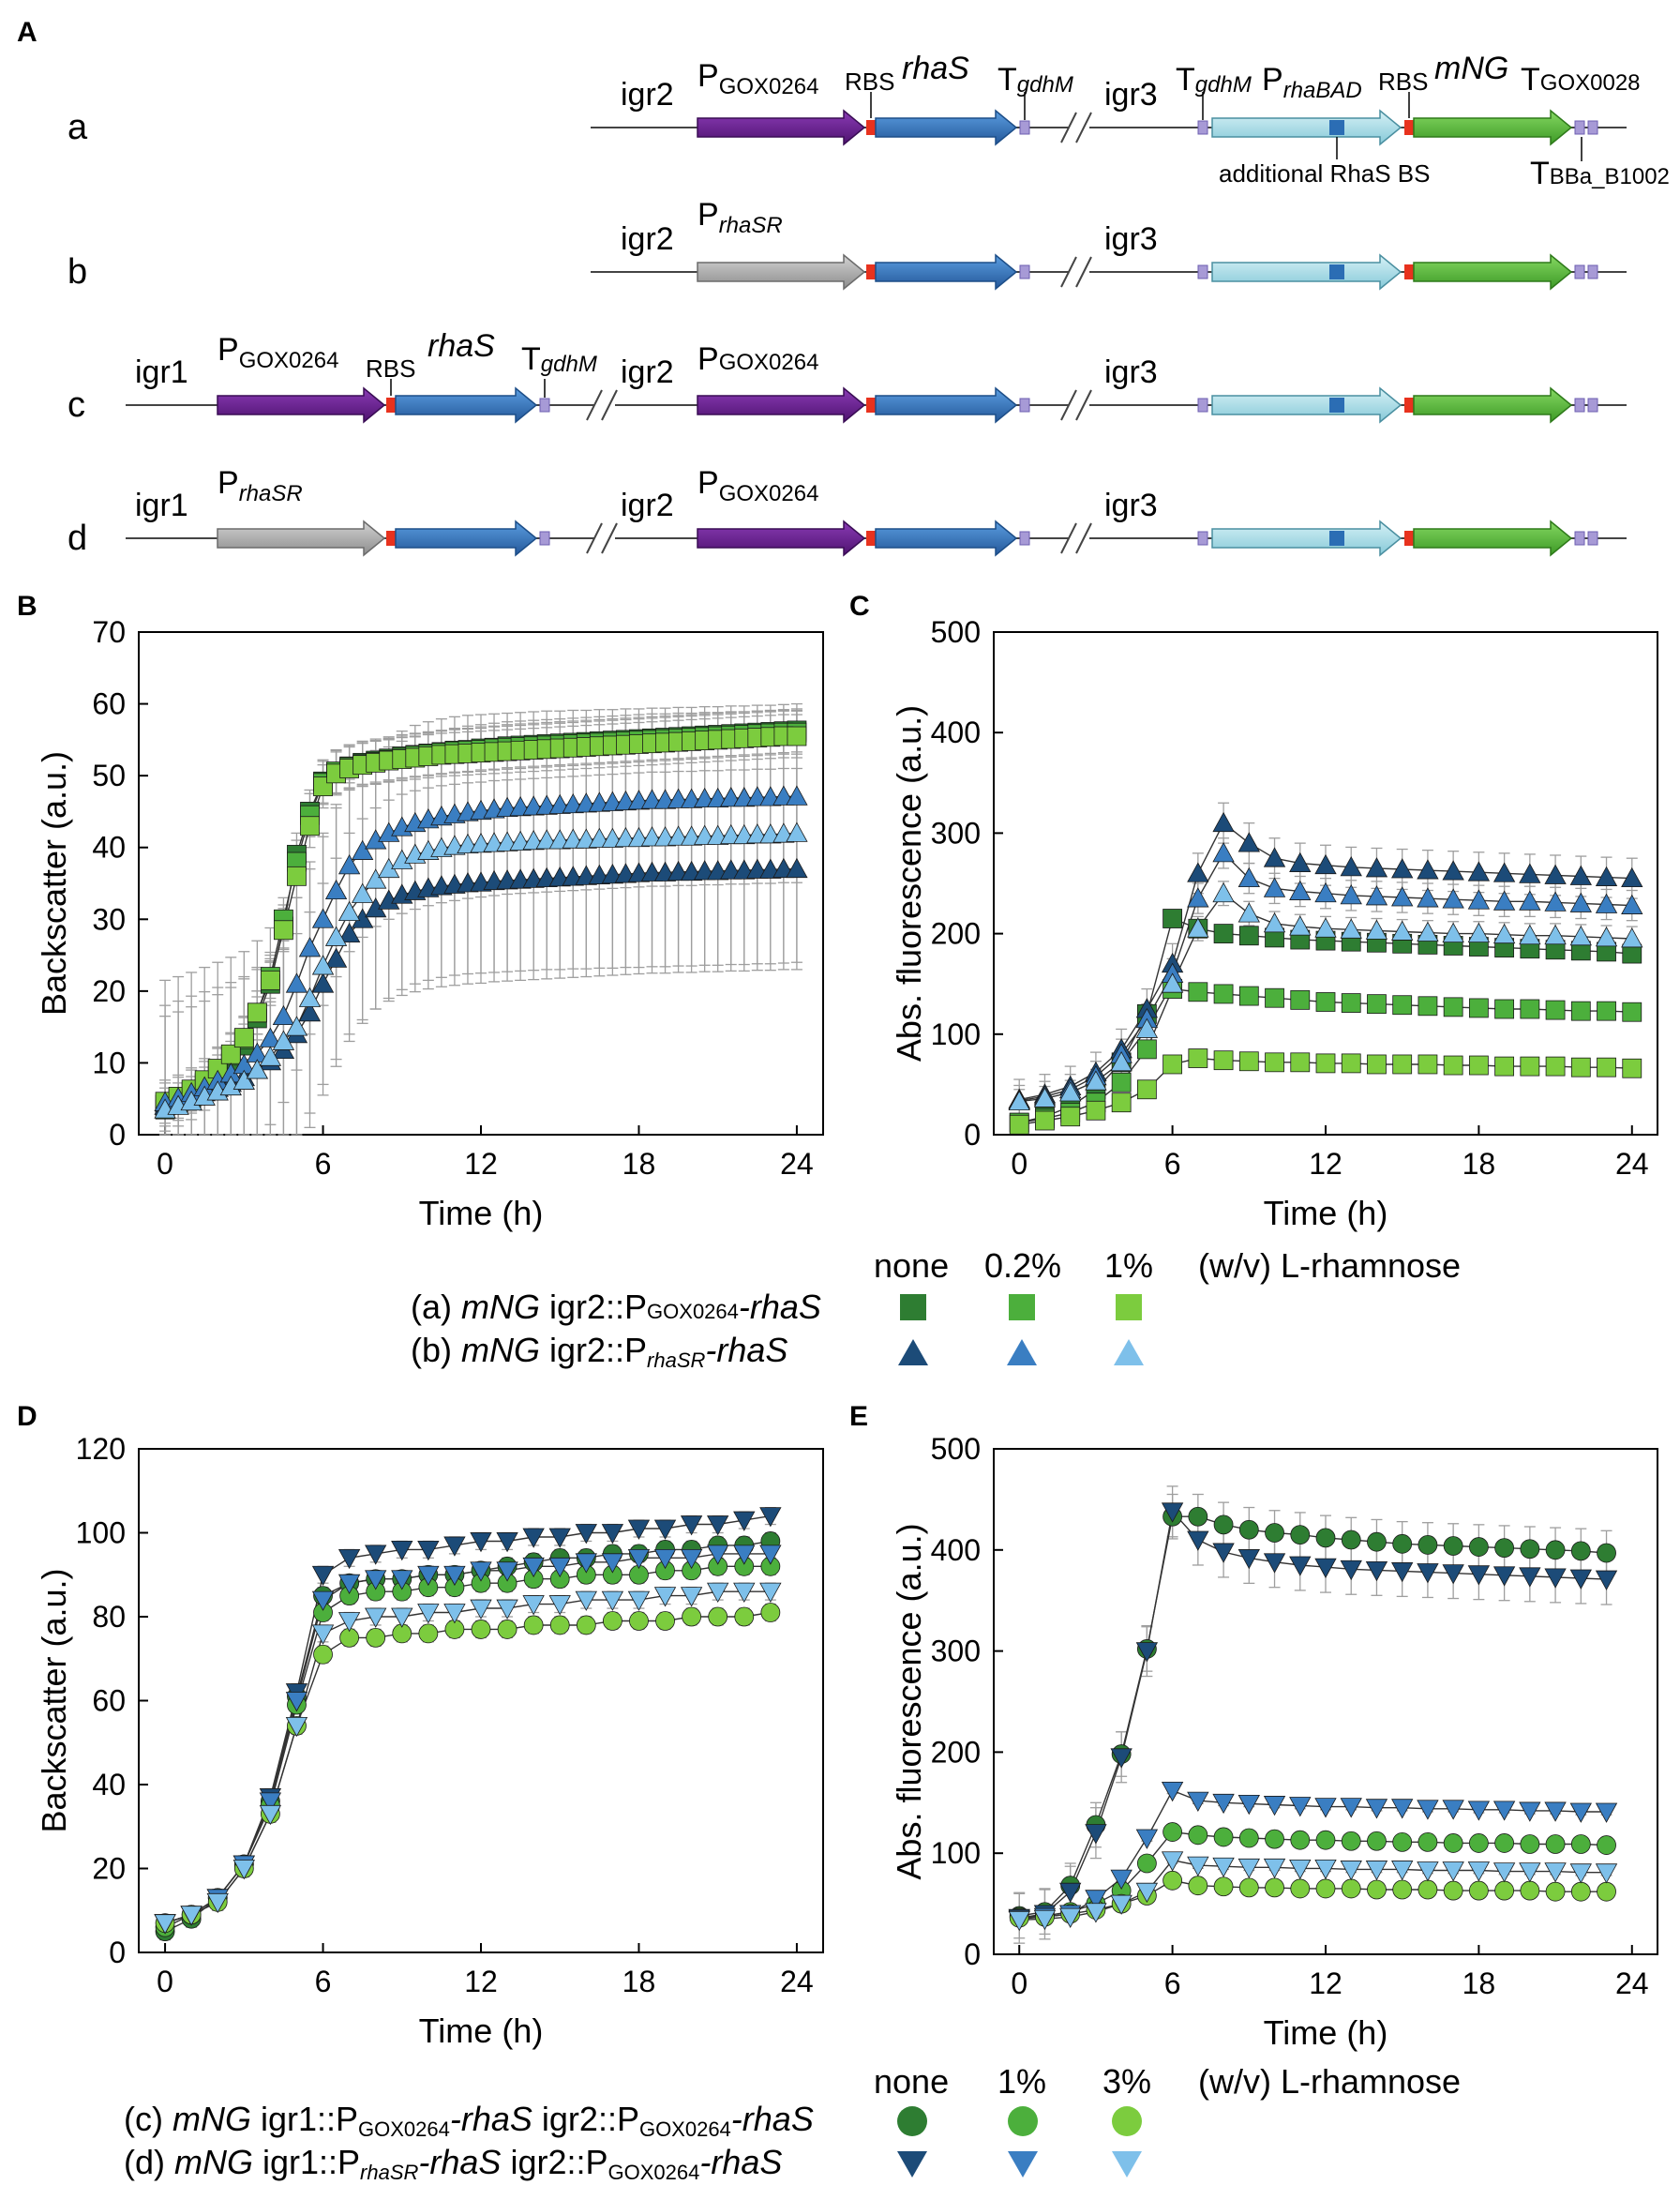 Image resolution: width=1680 pixels, height=2200 pixels. Describe the element at coordinates (109, 848) in the screenshot. I see `y-tick-label: 40` at that location.